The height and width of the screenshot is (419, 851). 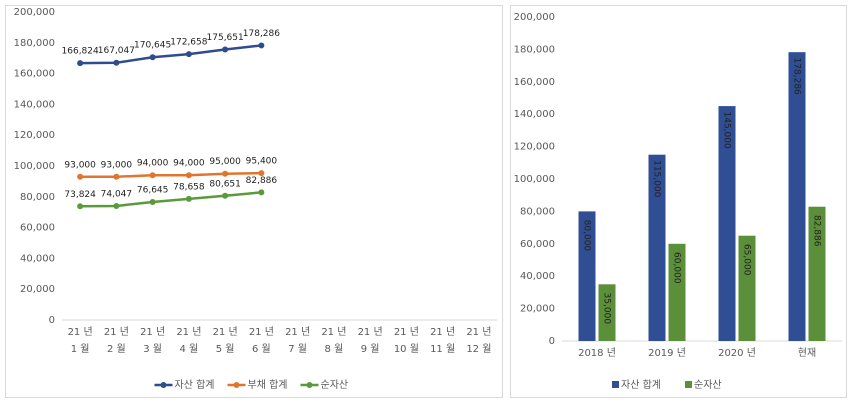 What do you see at coordinates (34, 104) in the screenshot?
I see `y-tick-label: 140,000` at bounding box center [34, 104].